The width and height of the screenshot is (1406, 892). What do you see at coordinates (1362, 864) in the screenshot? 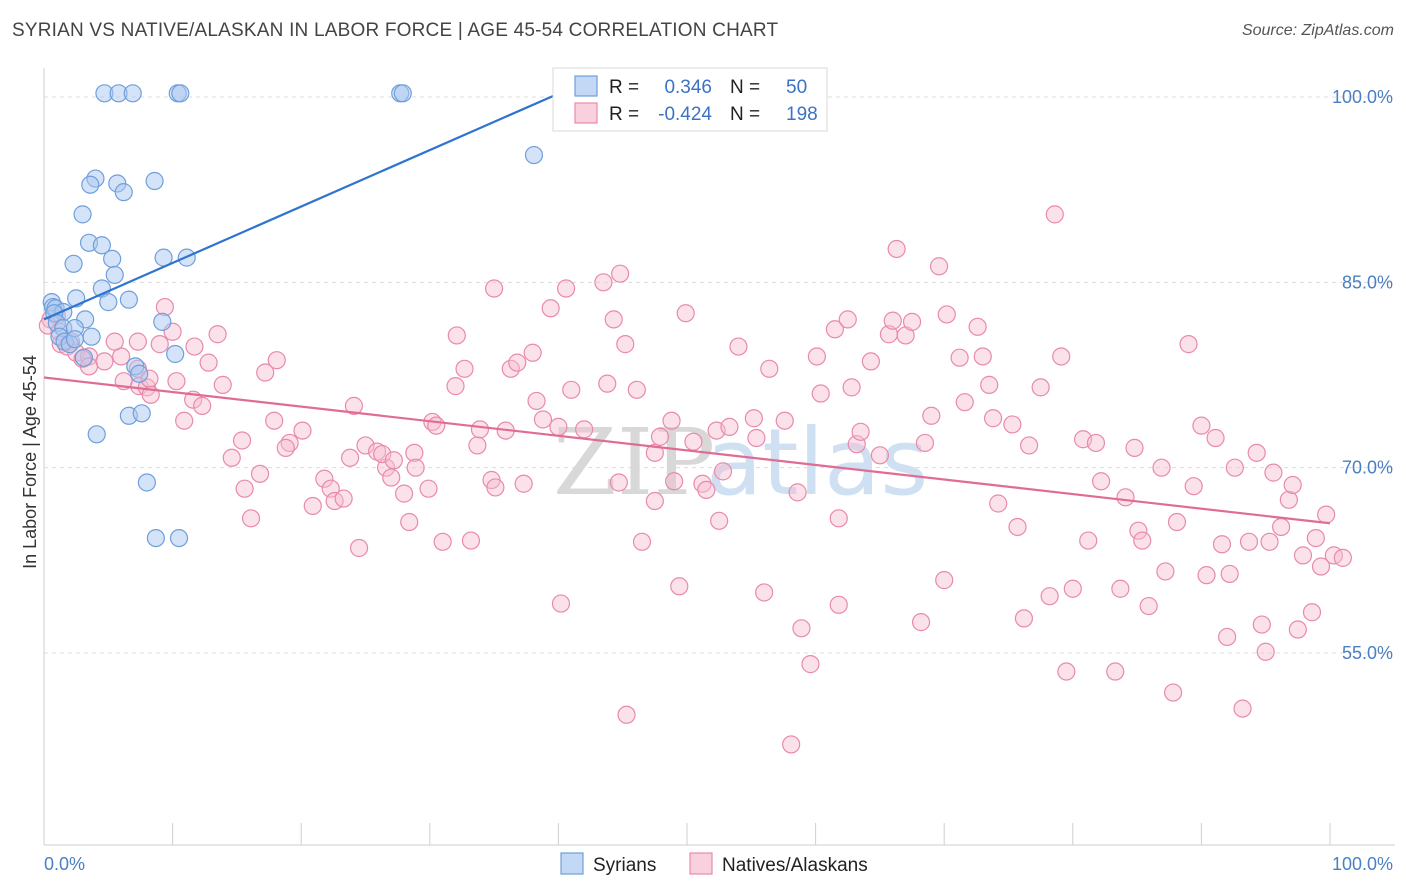
I see `x-tick-label-max: 100.0%` at bounding box center [1362, 864].